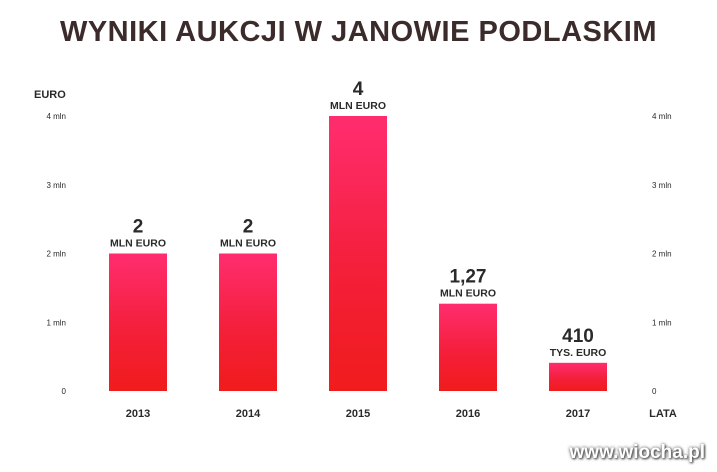  Describe the element at coordinates (56, 116) in the screenshot. I see `y-tick-label-left: 4 mln` at that location.